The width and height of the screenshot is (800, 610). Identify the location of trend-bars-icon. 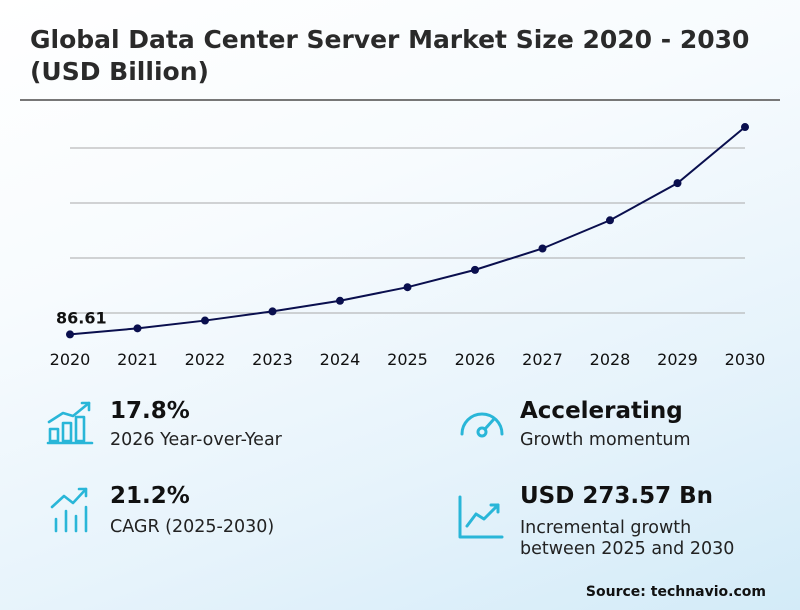
(69, 510).